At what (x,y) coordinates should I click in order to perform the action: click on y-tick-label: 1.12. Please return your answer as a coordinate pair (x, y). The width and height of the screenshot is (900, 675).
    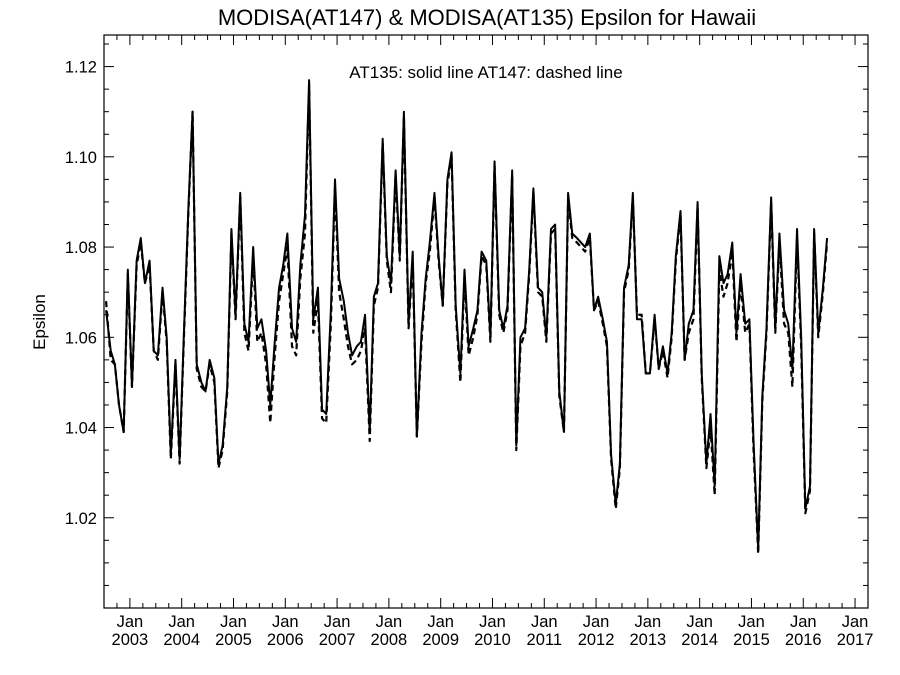
    Looking at the image, I should click on (81, 68).